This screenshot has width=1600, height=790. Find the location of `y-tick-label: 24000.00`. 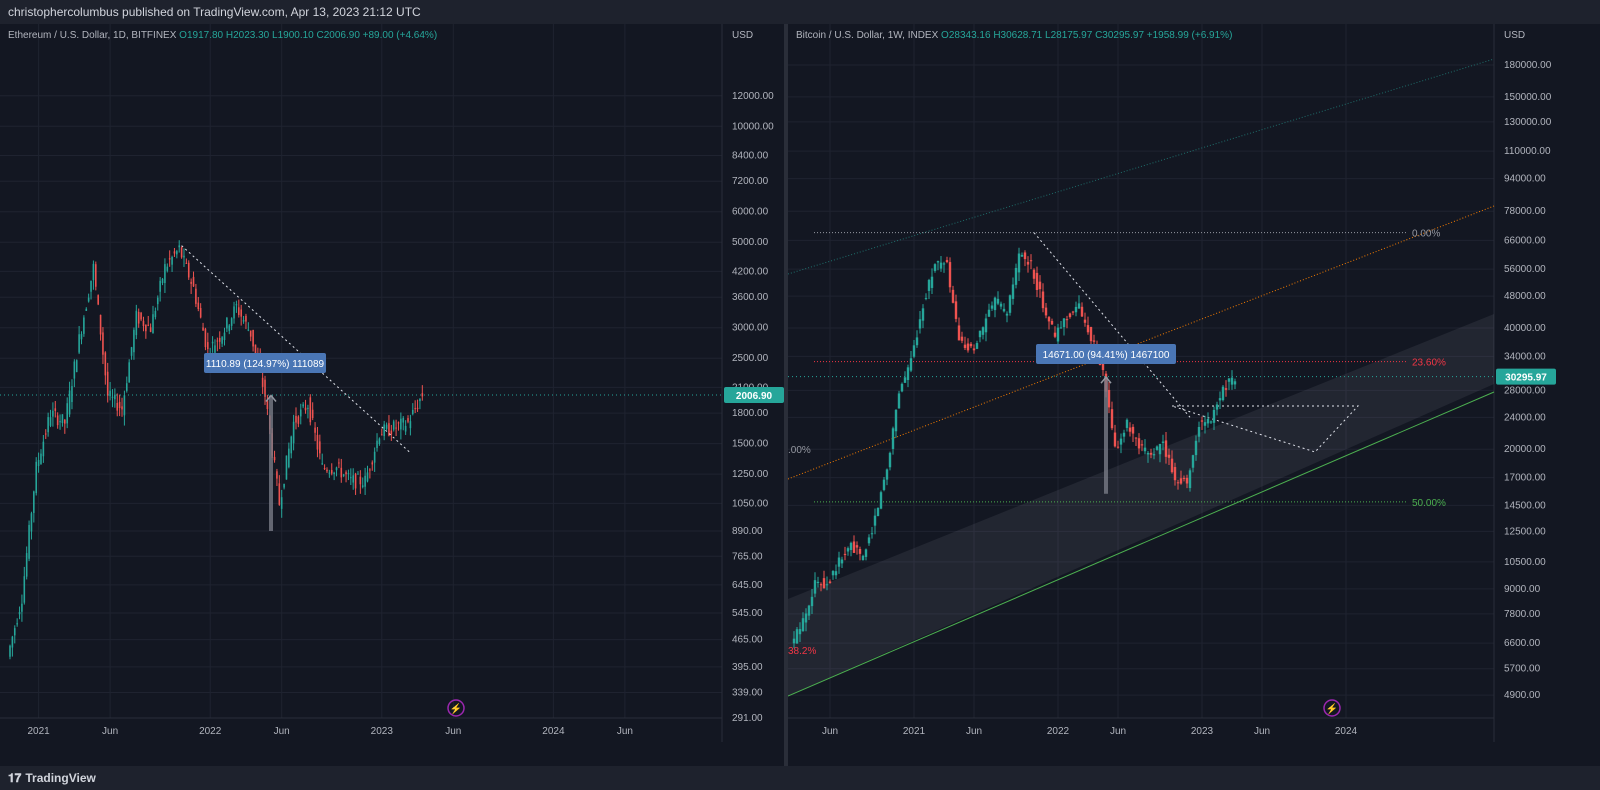

y-tick-label: 24000.00 is located at coordinates (1525, 417).